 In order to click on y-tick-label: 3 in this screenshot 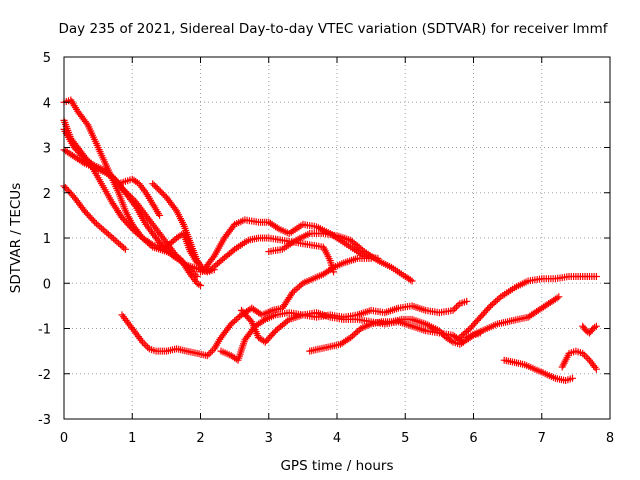, I will do `click(47, 149)`.